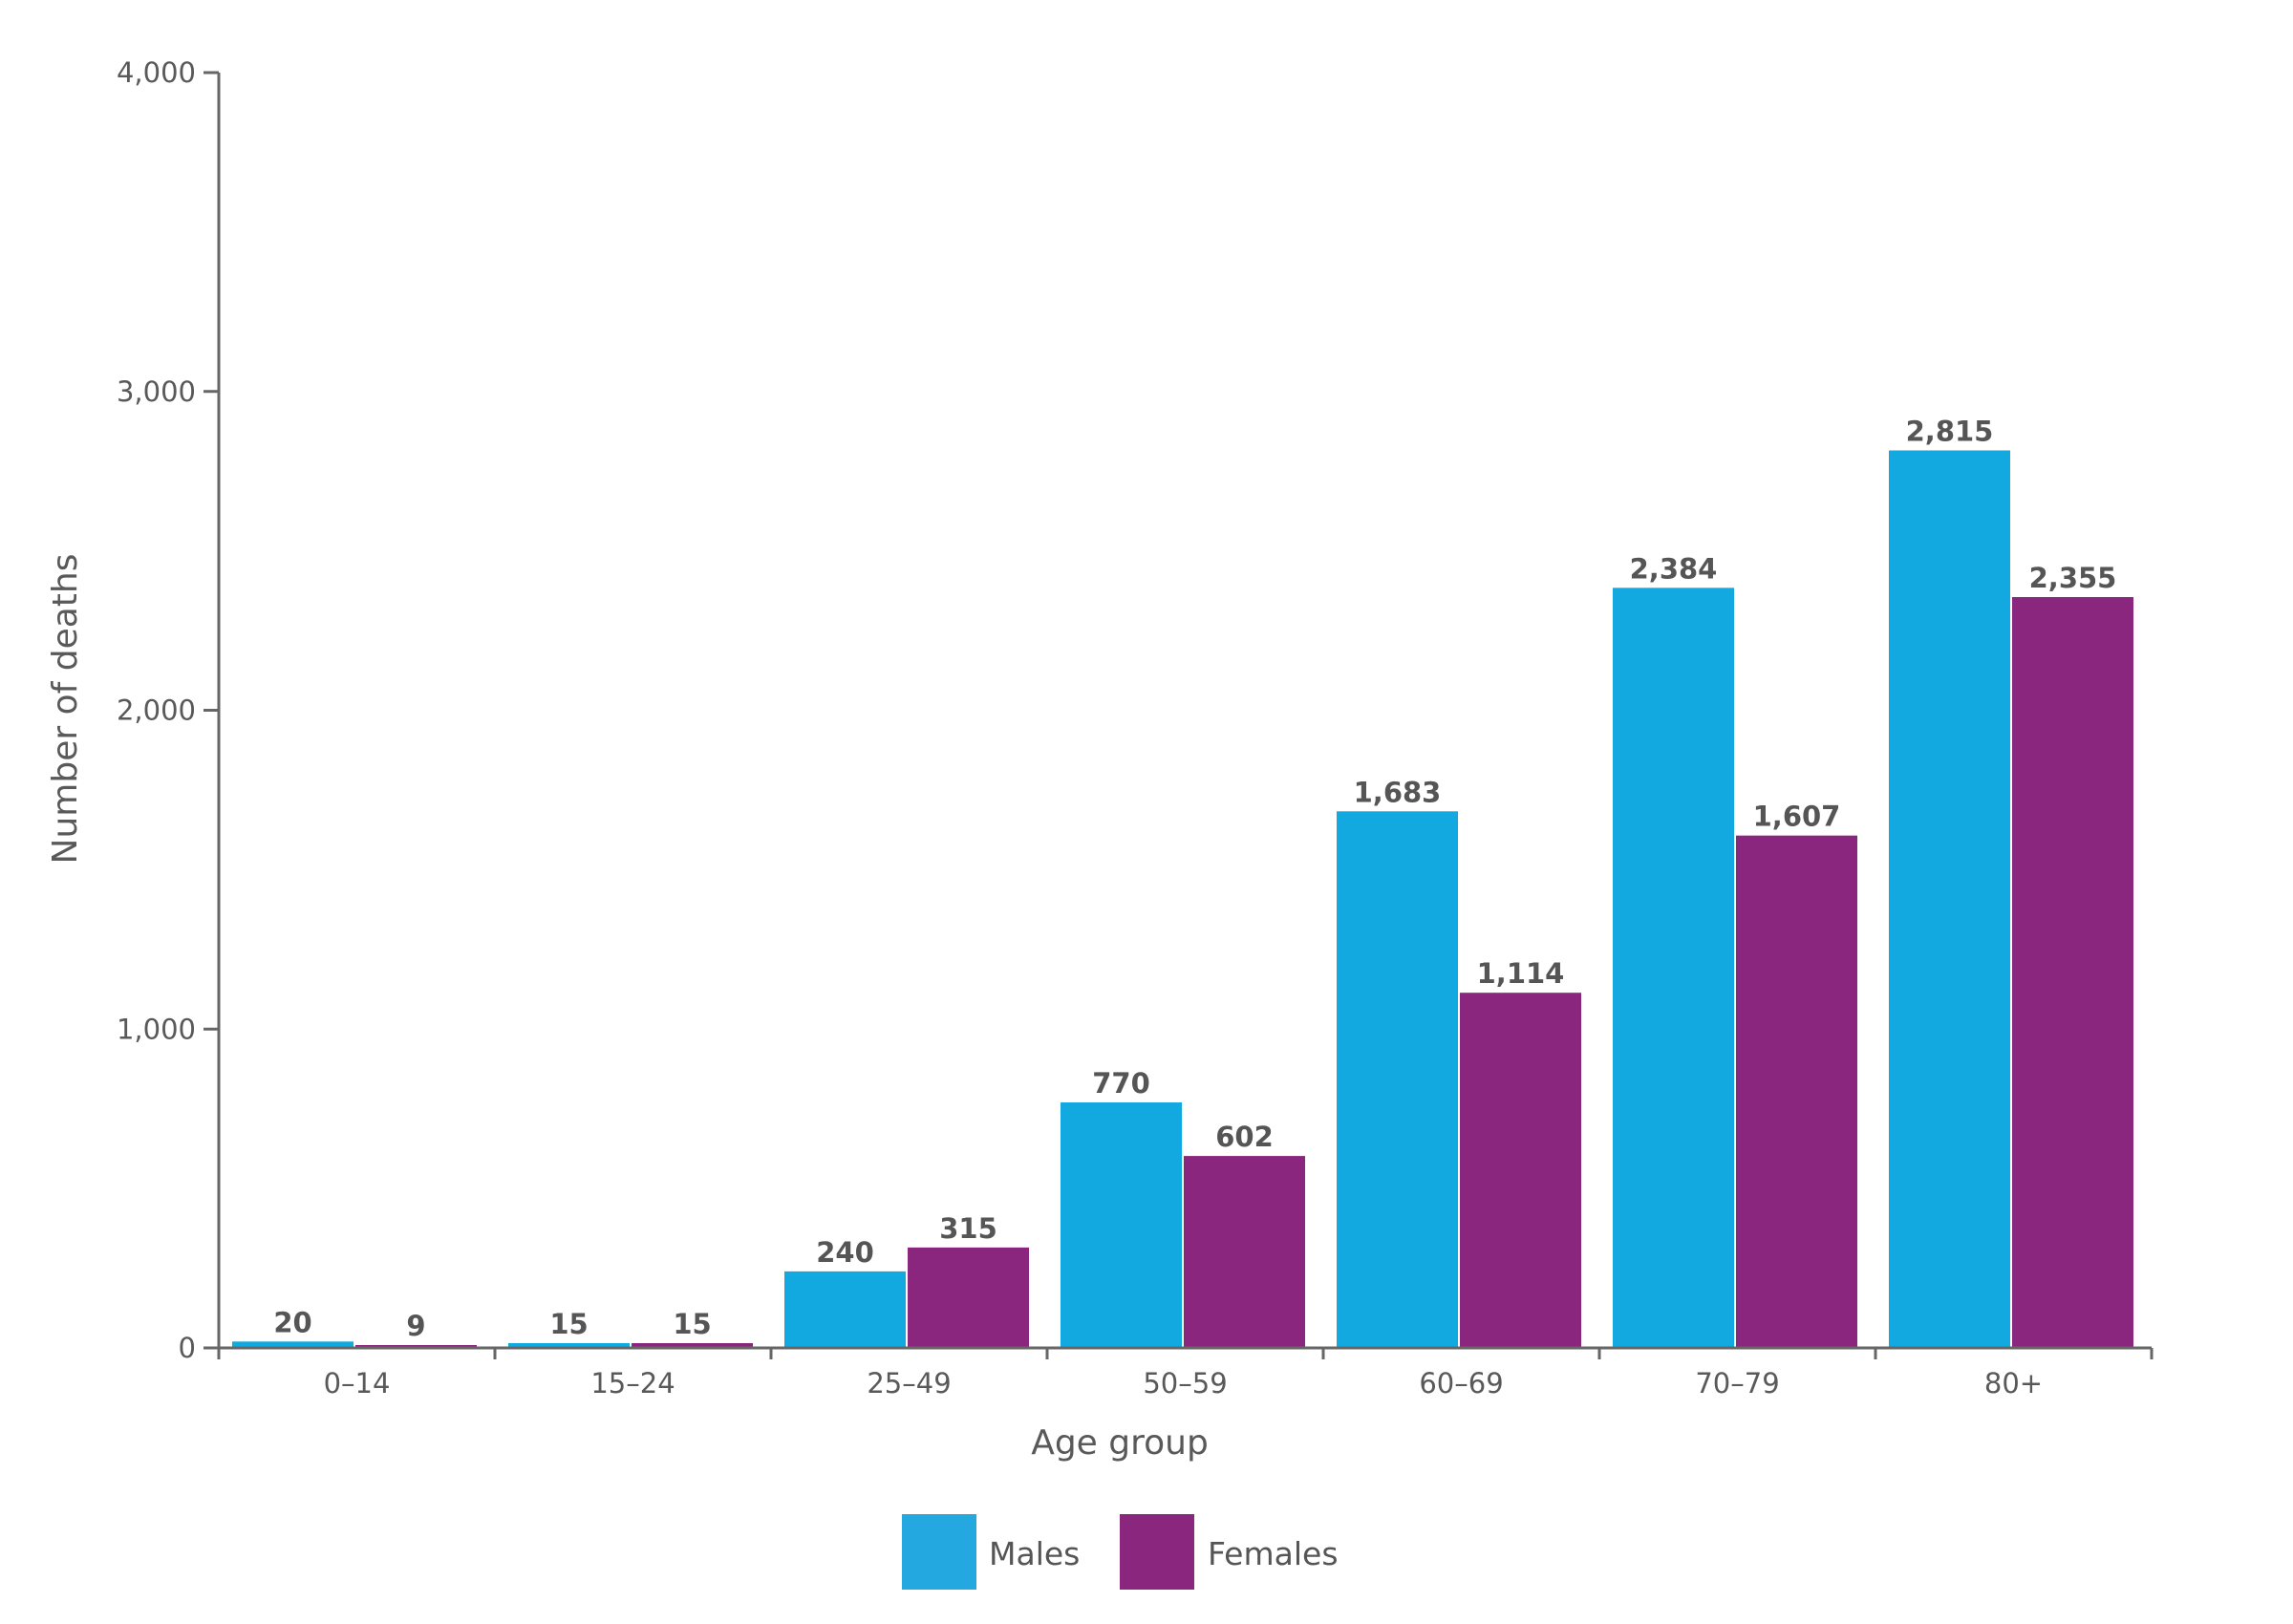 Image resolution: width=2293 pixels, height=1624 pixels. What do you see at coordinates (1244, 1137) in the screenshot?
I see `data-label: 602` at bounding box center [1244, 1137].